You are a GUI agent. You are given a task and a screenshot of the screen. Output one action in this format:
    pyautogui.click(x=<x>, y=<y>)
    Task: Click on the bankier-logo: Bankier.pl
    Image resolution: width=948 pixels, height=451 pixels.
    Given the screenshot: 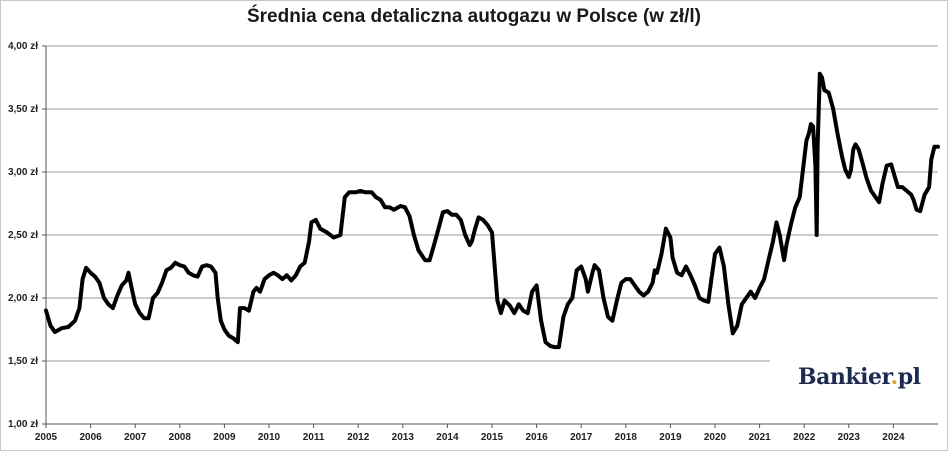 What is the action you would take?
    pyautogui.click(x=859, y=377)
    